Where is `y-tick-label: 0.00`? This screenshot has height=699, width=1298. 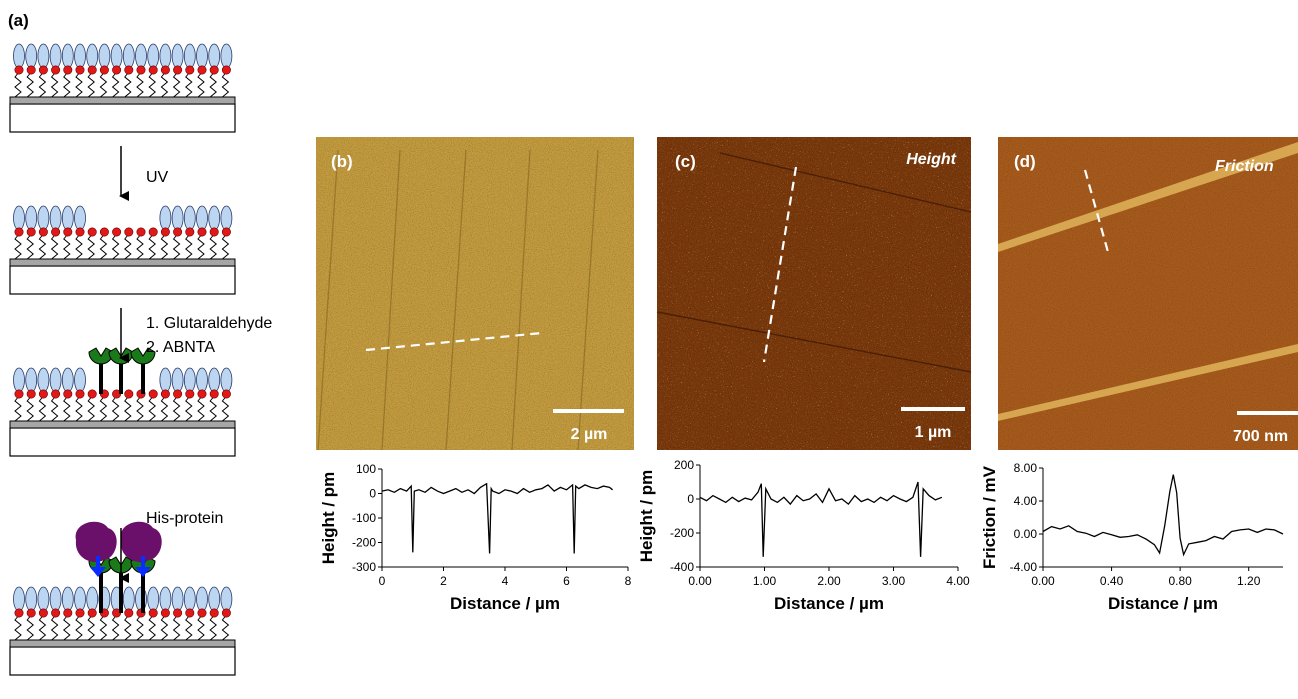 y-tick-label: 0.00 is located at coordinates (1026, 534).